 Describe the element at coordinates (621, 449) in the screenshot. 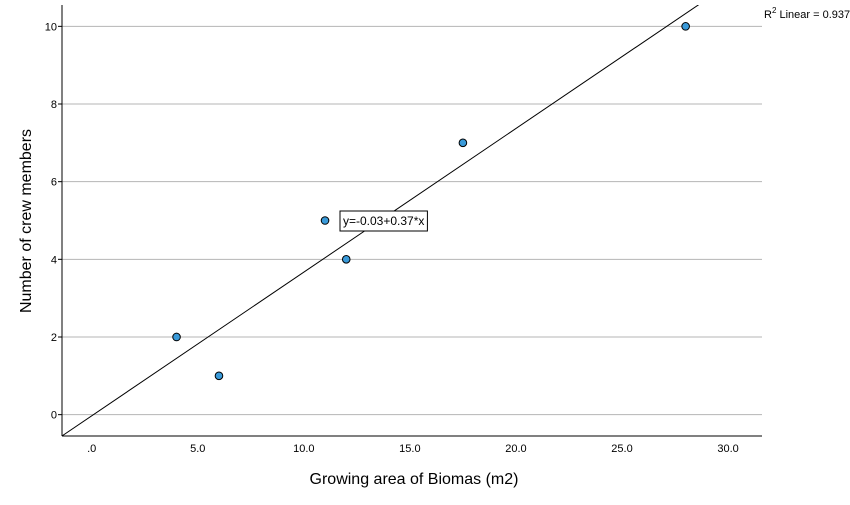

I see `x-tick-label: 25.0` at that location.